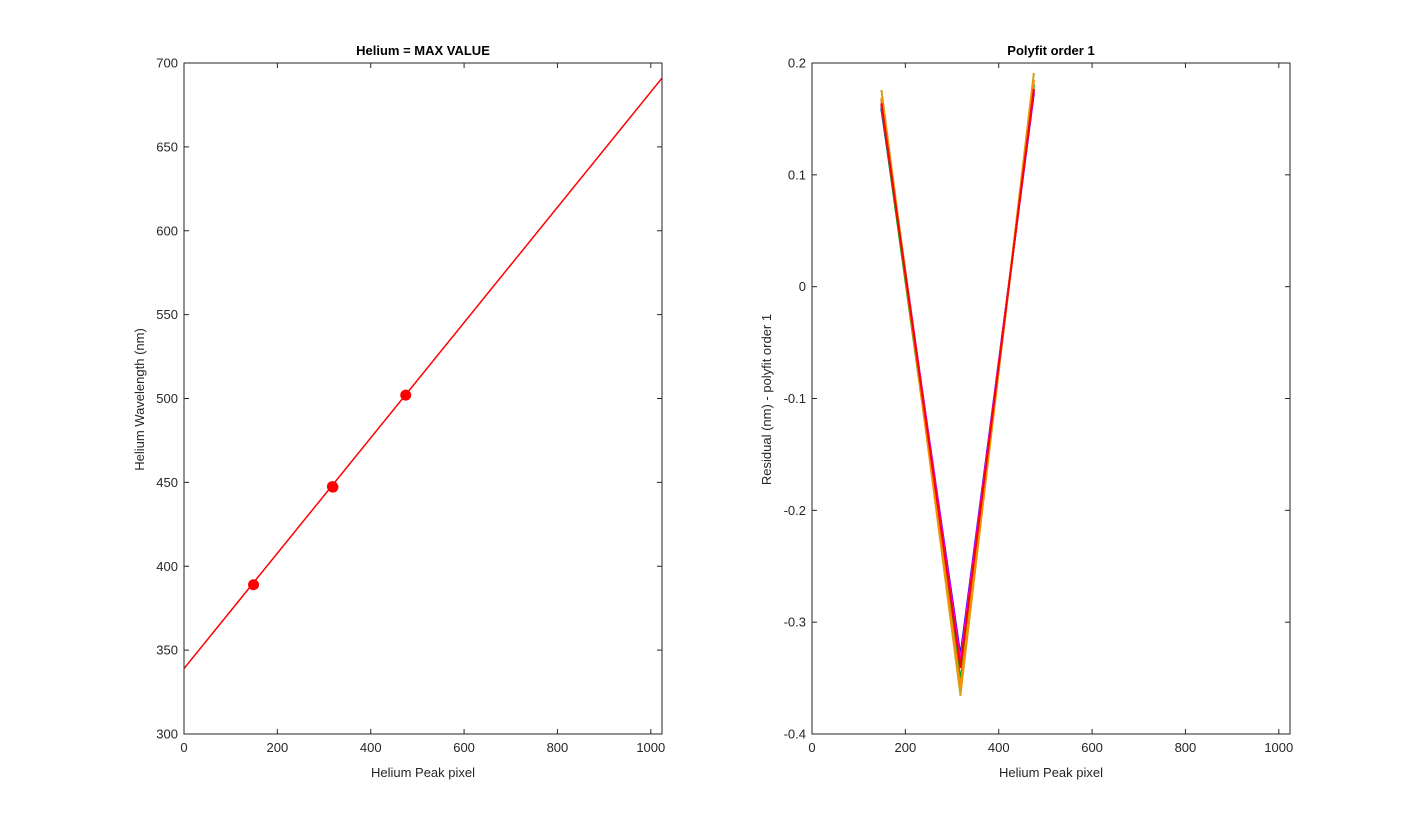 Image resolution: width=1425 pixels, height=825 pixels. What do you see at coordinates (795, 734) in the screenshot?
I see `y-tick-label: -0.4` at bounding box center [795, 734].